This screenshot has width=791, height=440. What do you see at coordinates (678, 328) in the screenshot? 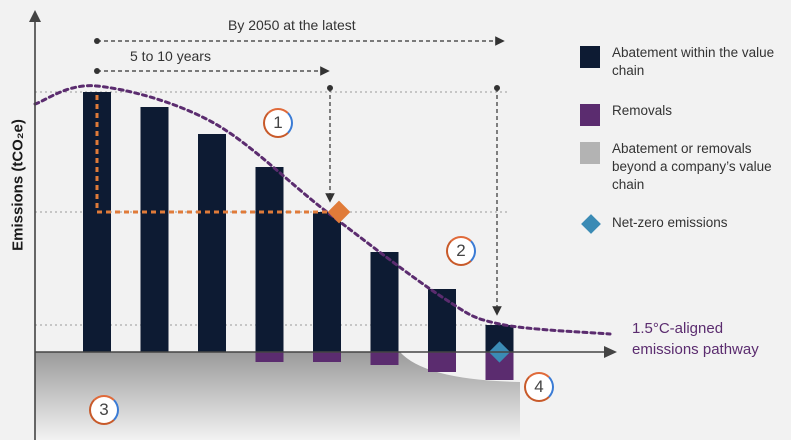
I see `pathway-label-line-1: 1.5°C-aligned` at bounding box center [678, 328].